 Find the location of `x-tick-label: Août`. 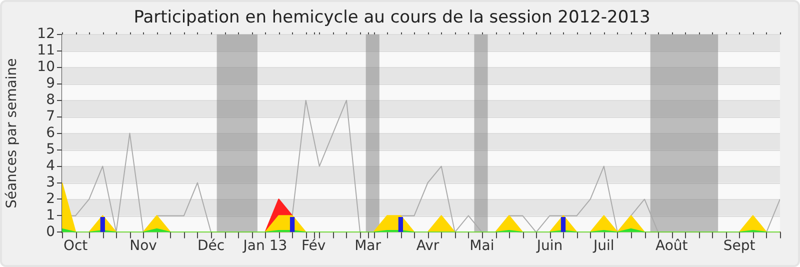

x-tick-label: Août is located at coordinates (671, 246).